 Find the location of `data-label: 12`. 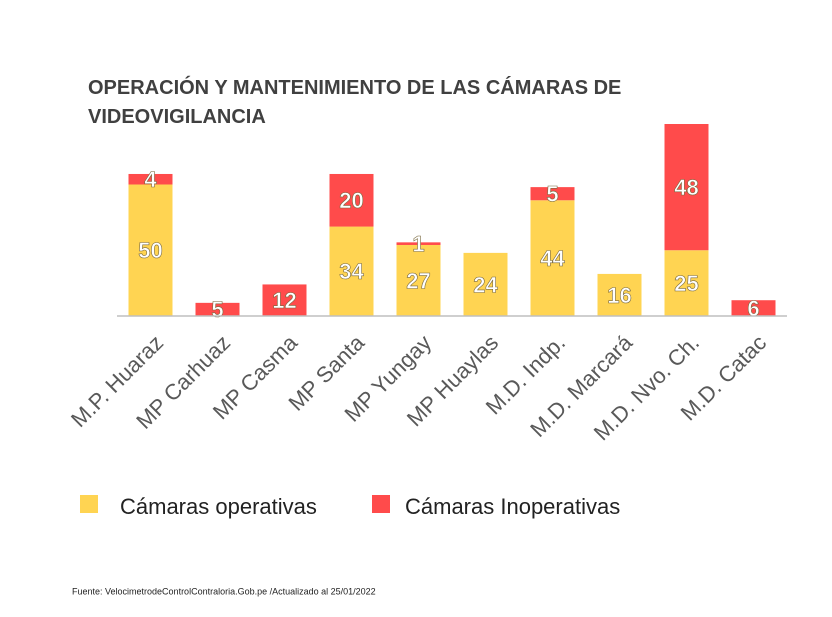

data-label: 12 is located at coordinates (284, 300).